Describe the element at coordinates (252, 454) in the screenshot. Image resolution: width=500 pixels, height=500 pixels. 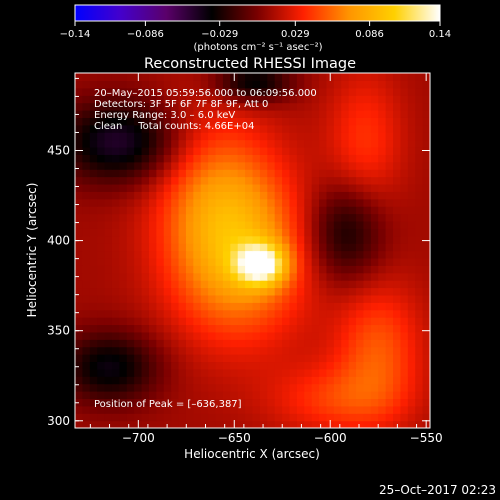
I see `x-axis-label: Heliocentric X (arcsec)` at that location.